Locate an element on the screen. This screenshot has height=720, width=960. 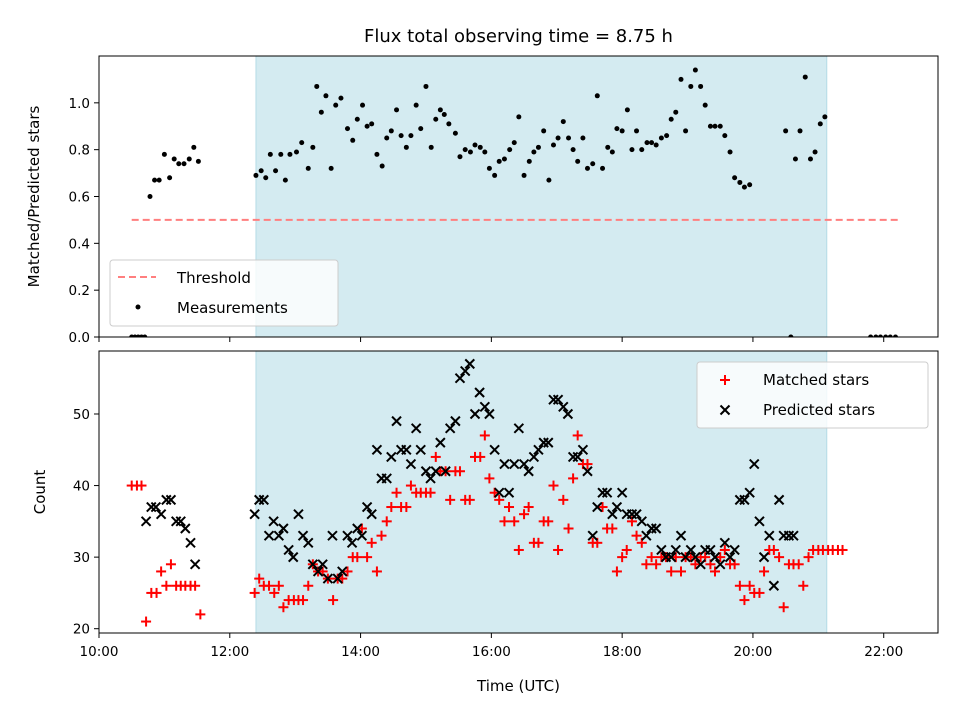
y-tick-label: 20 is located at coordinates (81, 630).